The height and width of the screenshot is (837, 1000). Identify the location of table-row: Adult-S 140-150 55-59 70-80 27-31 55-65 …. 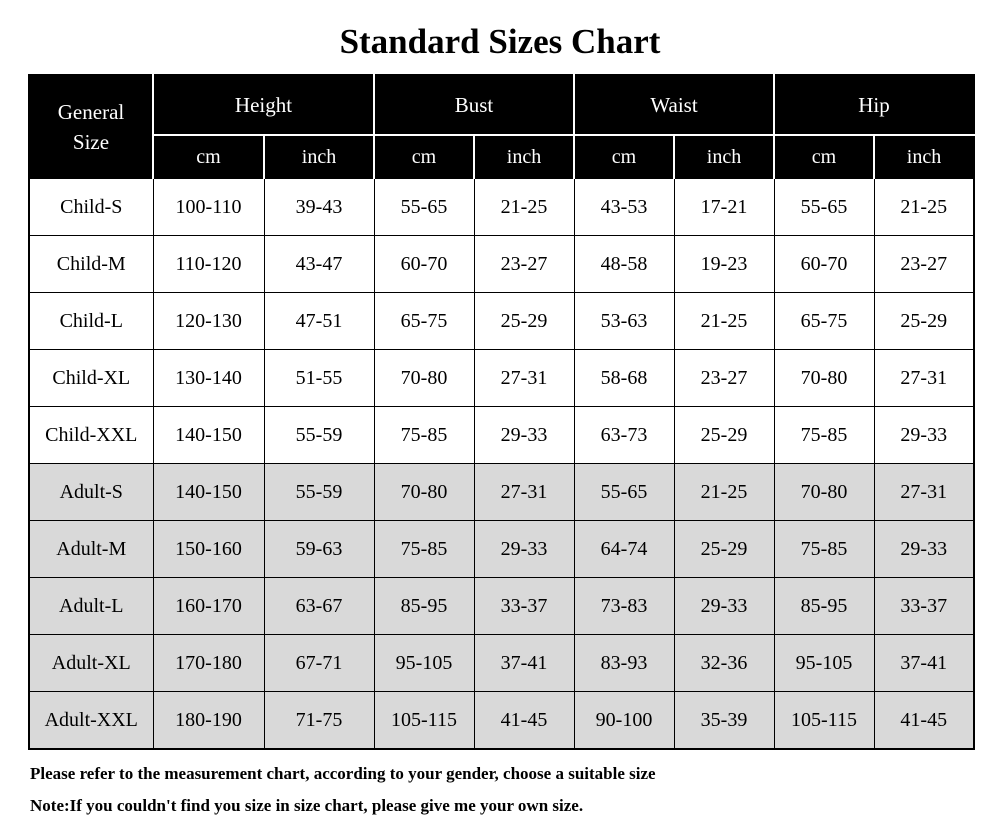
(501, 492).